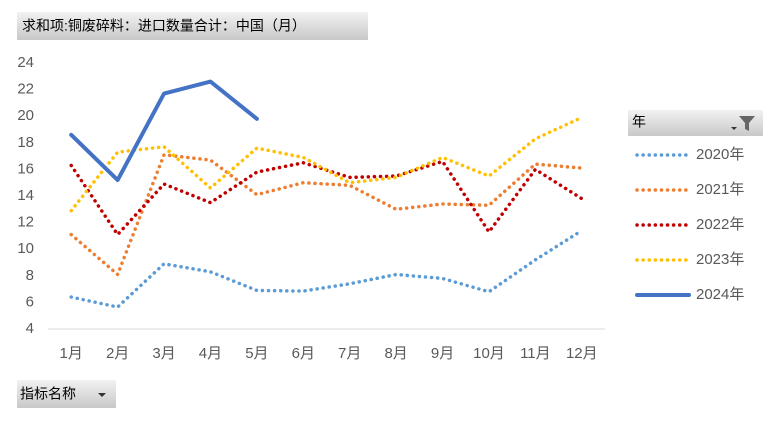 The width and height of the screenshot is (778, 422). I want to click on x-tick-label: 6月, so click(303, 353).